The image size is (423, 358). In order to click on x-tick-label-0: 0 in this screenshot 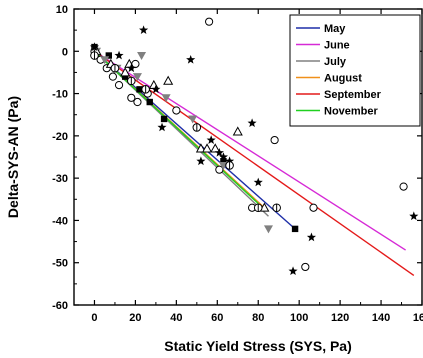, I will do `click(94, 318)`.